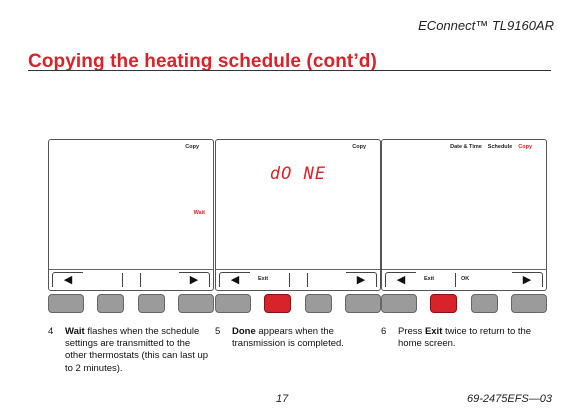  I want to click on step-number: 4, so click(51, 331).